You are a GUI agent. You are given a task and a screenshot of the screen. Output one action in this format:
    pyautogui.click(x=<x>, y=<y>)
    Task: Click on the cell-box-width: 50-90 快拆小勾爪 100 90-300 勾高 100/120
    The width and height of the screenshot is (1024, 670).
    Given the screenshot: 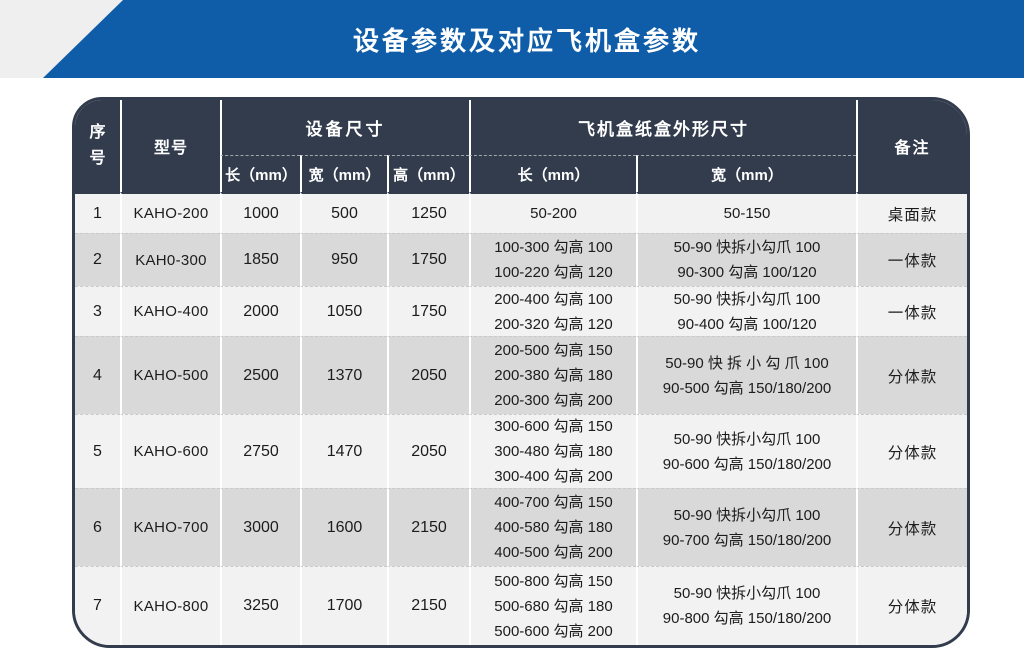 What is the action you would take?
    pyautogui.click(x=746, y=259)
    